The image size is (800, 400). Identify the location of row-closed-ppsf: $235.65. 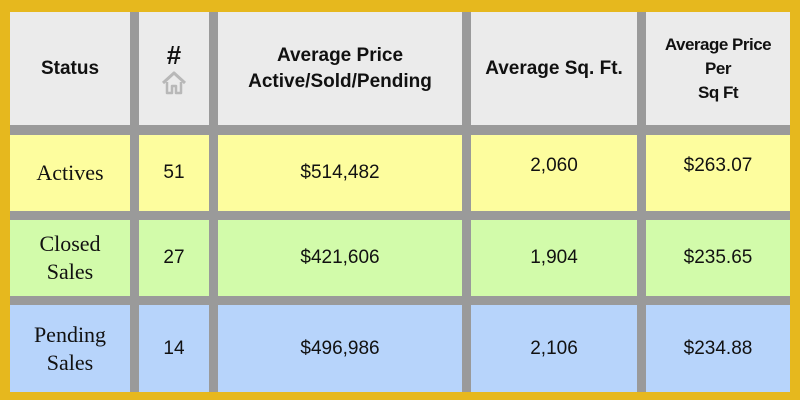
(718, 258).